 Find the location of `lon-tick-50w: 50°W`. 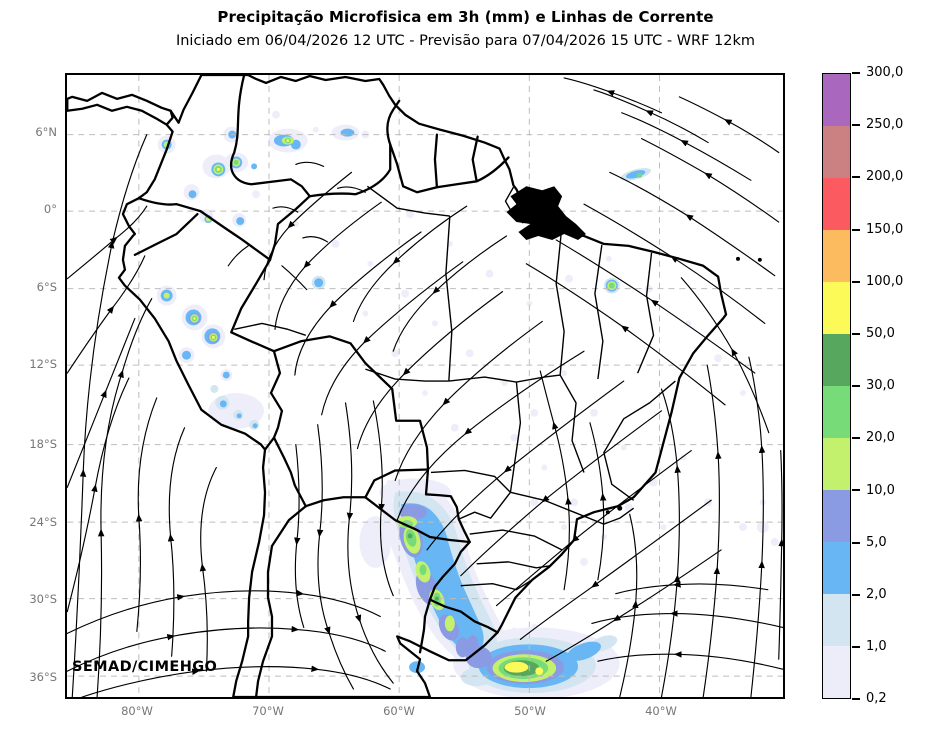

lon-tick-50w: 50°W is located at coordinates (530, 711).